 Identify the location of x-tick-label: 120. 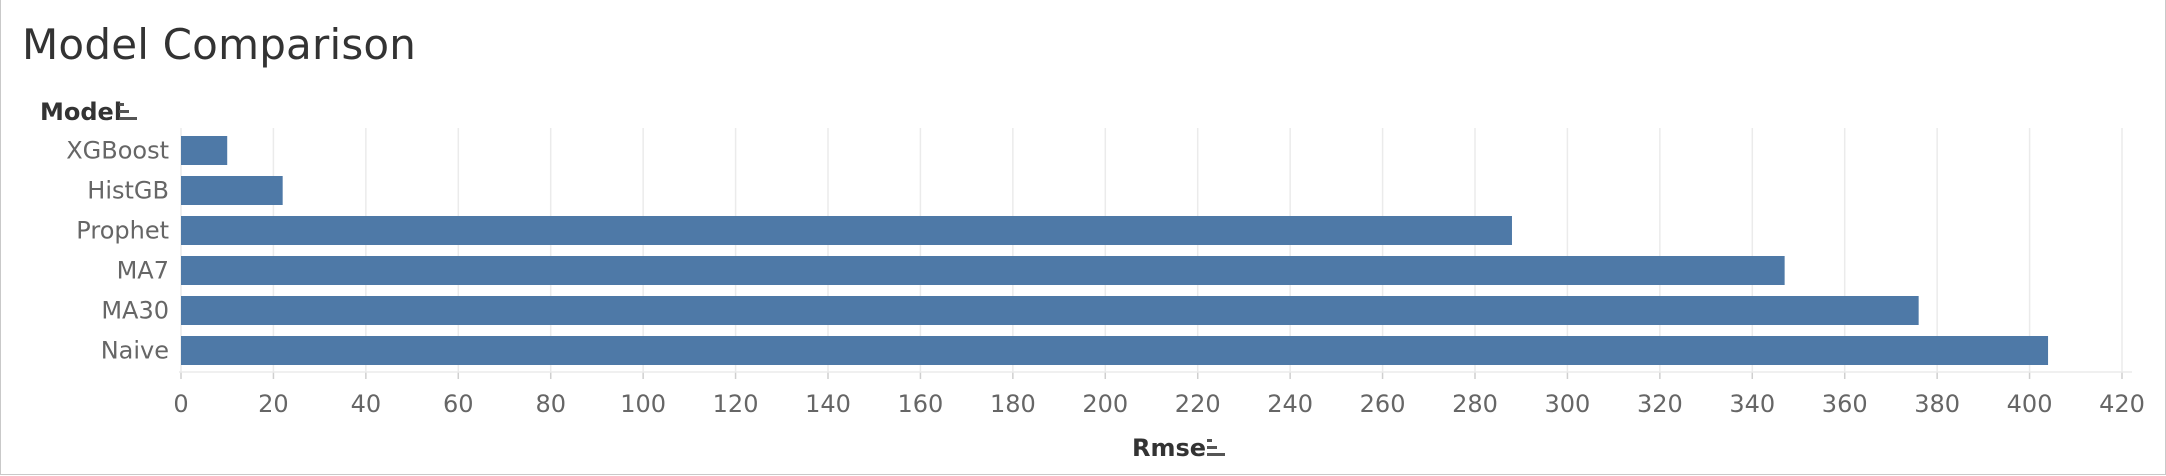
(736, 404).